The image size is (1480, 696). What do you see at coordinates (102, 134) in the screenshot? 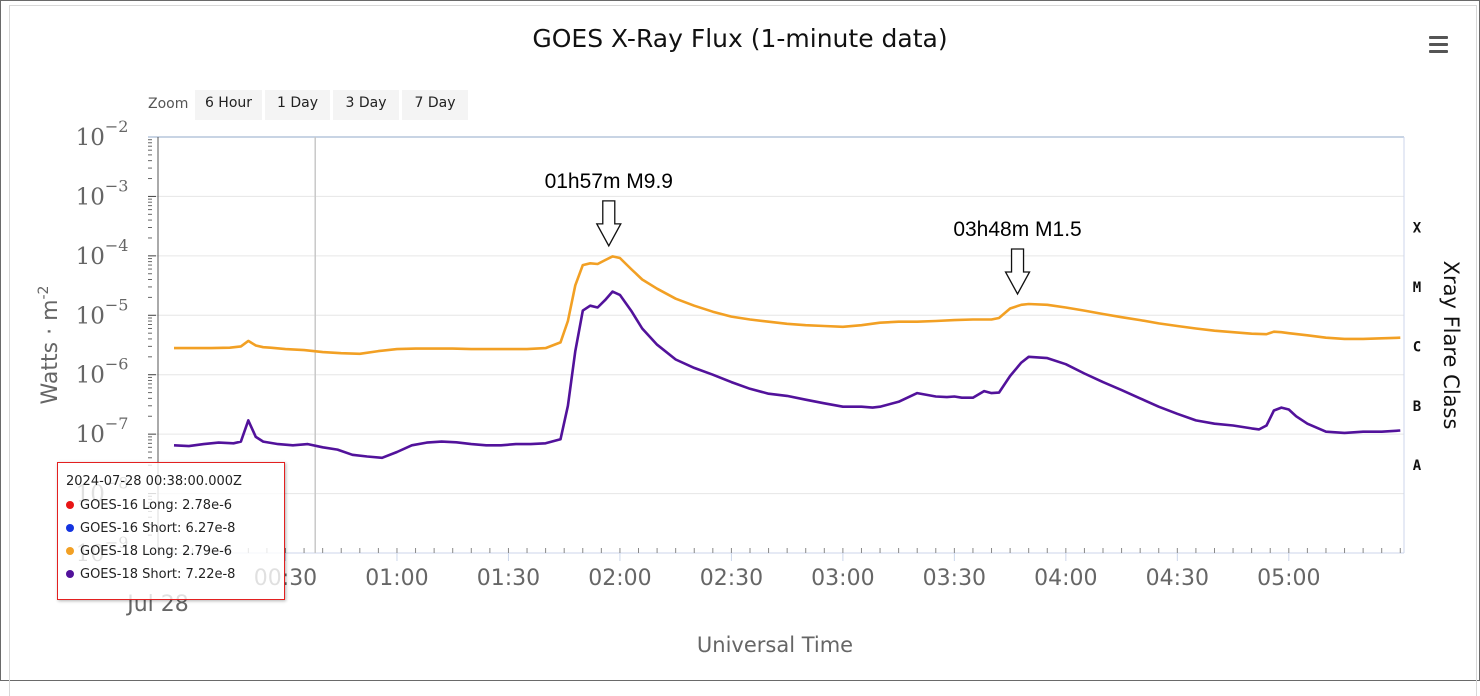
I see `y-tick-label: 10⁻²` at bounding box center [102, 134].